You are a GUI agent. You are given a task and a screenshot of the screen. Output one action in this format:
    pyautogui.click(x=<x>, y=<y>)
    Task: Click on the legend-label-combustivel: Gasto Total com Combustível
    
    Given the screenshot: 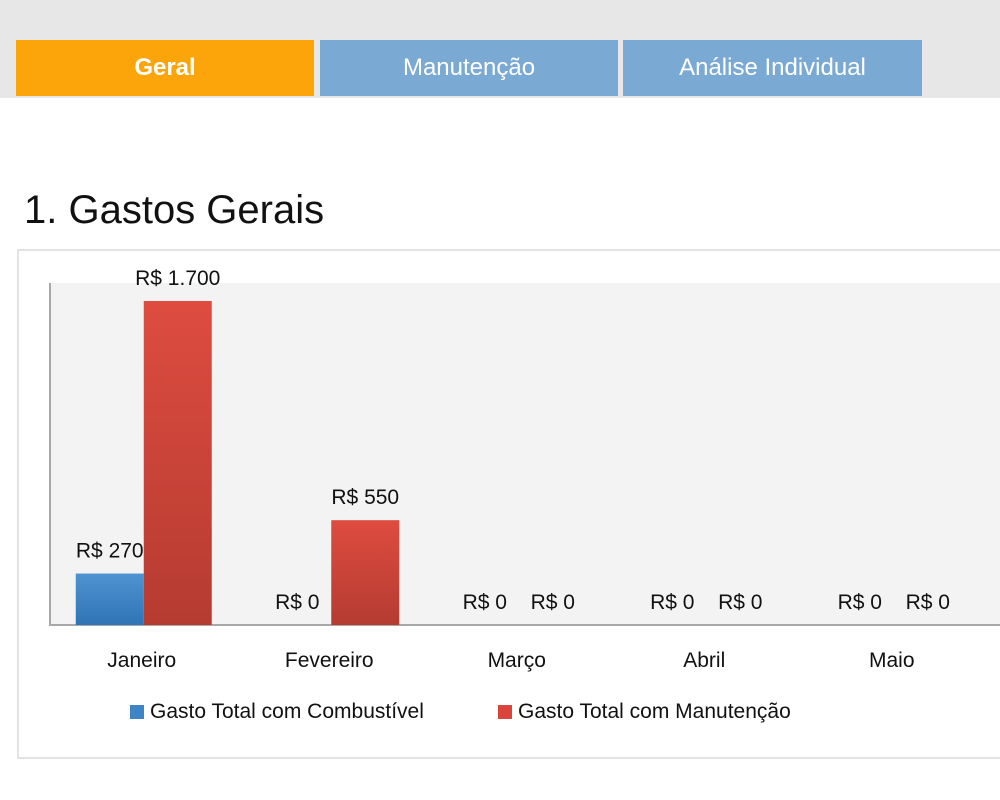 What is the action you would take?
    pyautogui.click(x=287, y=711)
    